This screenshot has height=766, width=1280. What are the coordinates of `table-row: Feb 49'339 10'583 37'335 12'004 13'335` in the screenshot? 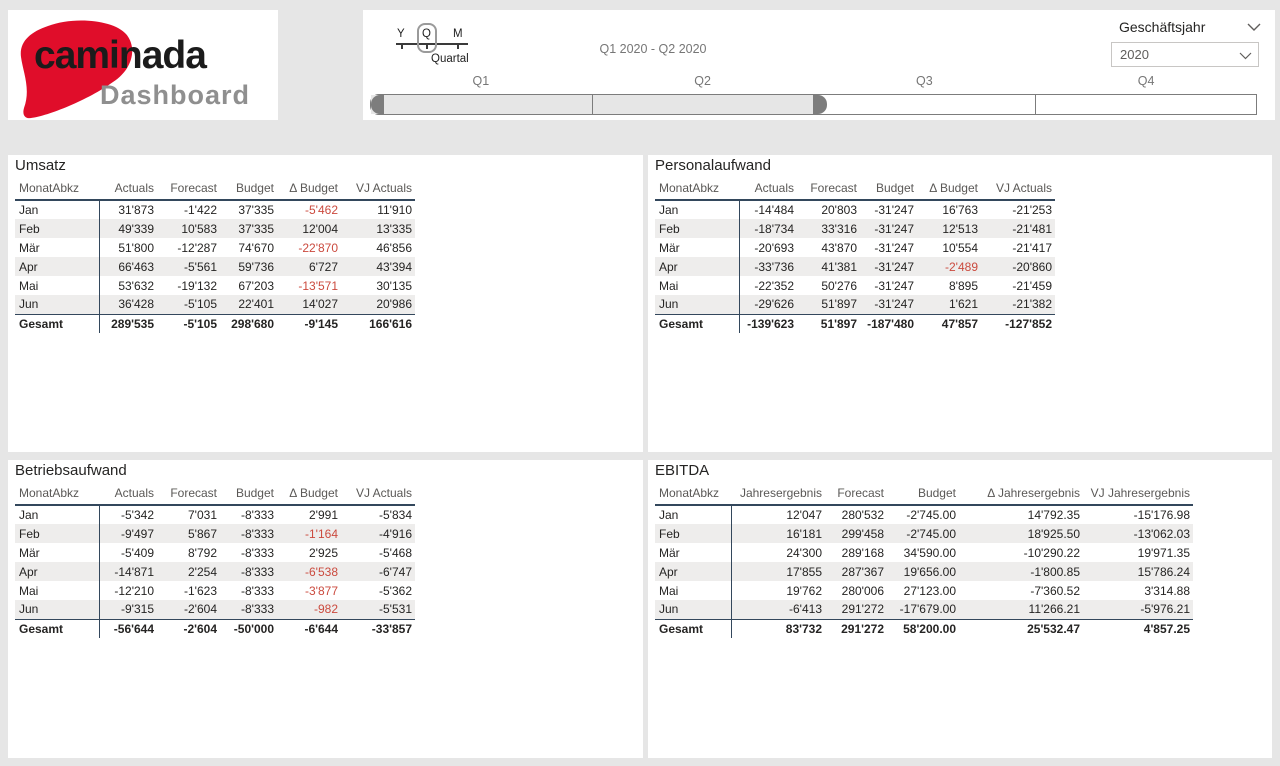 It's located at (215, 228).